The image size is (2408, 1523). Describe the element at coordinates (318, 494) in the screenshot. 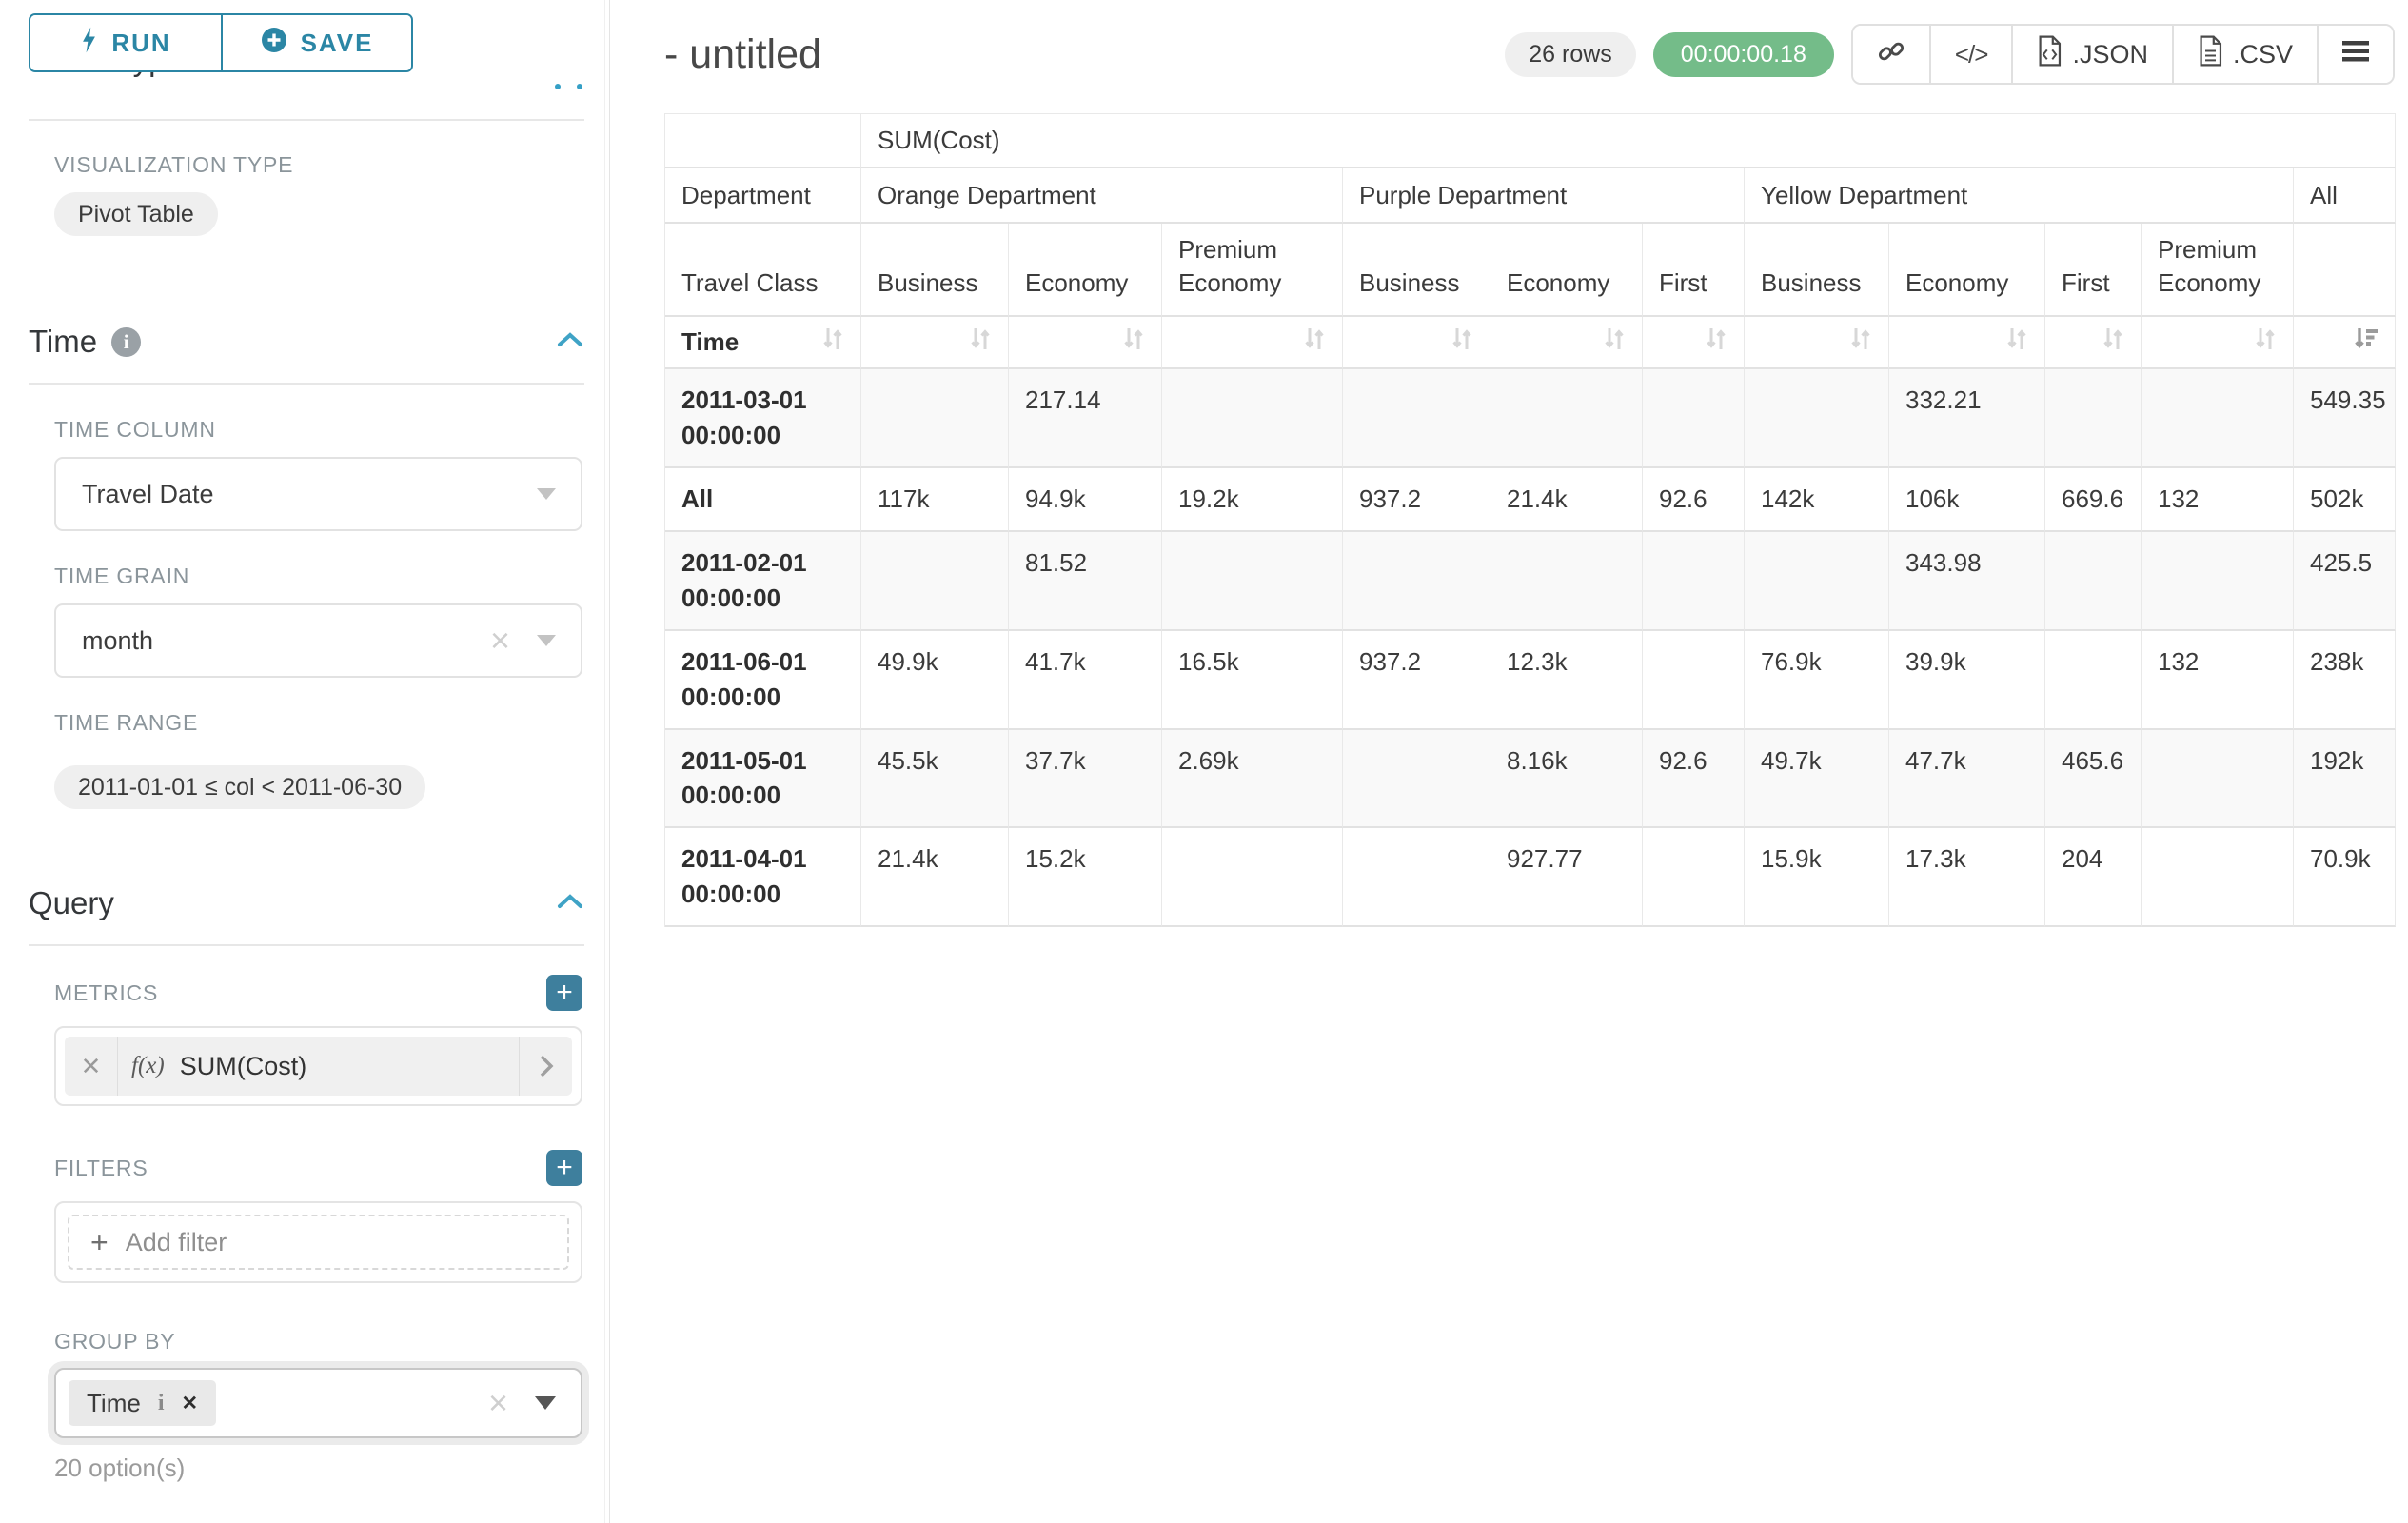

I see `time-column-select: Travel Date` at that location.